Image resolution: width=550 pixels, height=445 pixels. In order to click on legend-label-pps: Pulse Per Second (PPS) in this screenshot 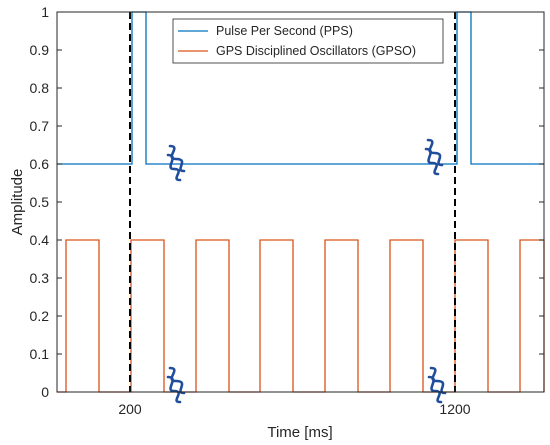, I will do `click(284, 31)`.